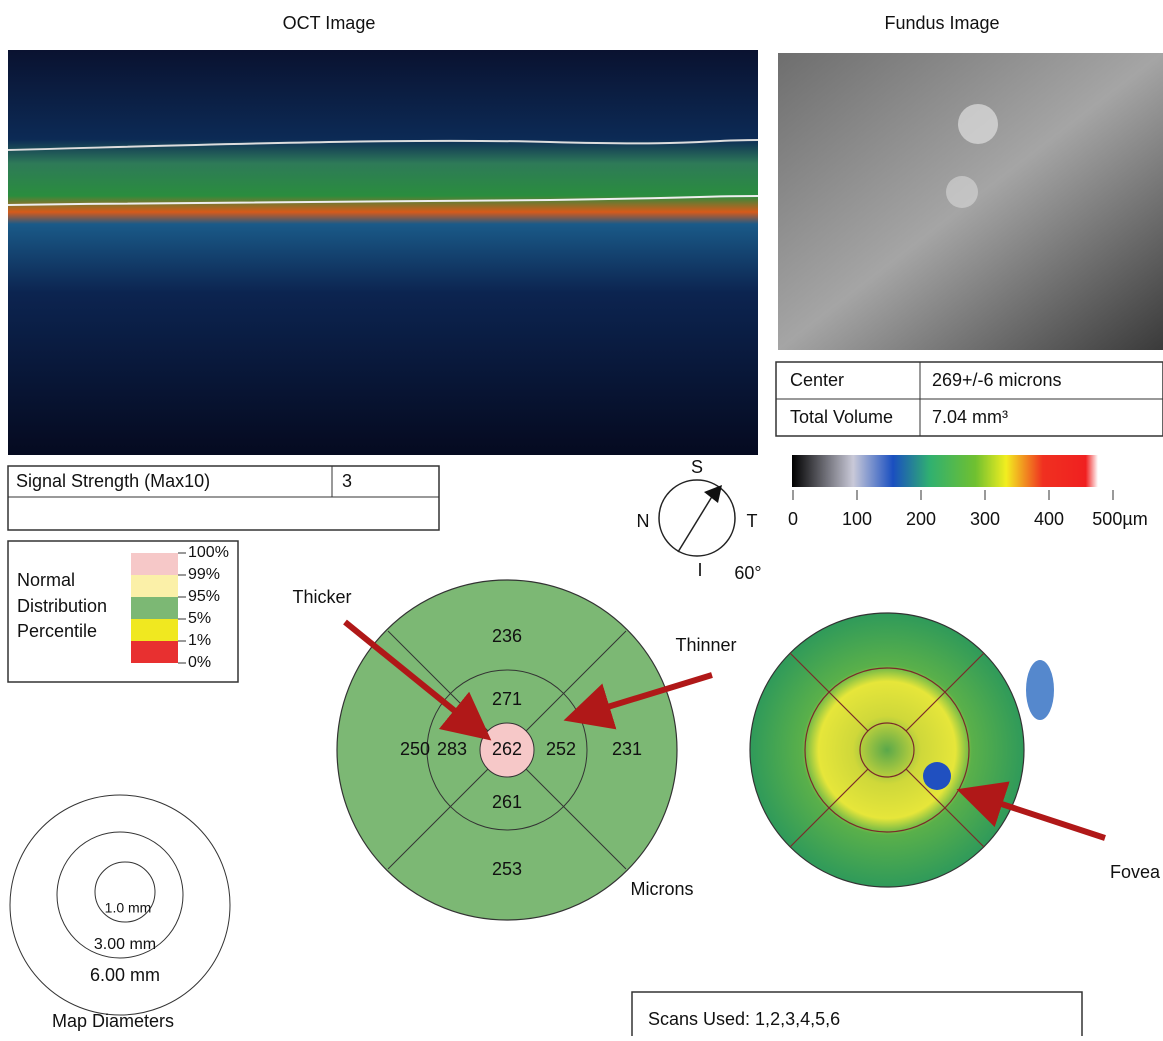  What do you see at coordinates (329, 23) in the screenshot?
I see `oct-title: OCT Image` at bounding box center [329, 23].